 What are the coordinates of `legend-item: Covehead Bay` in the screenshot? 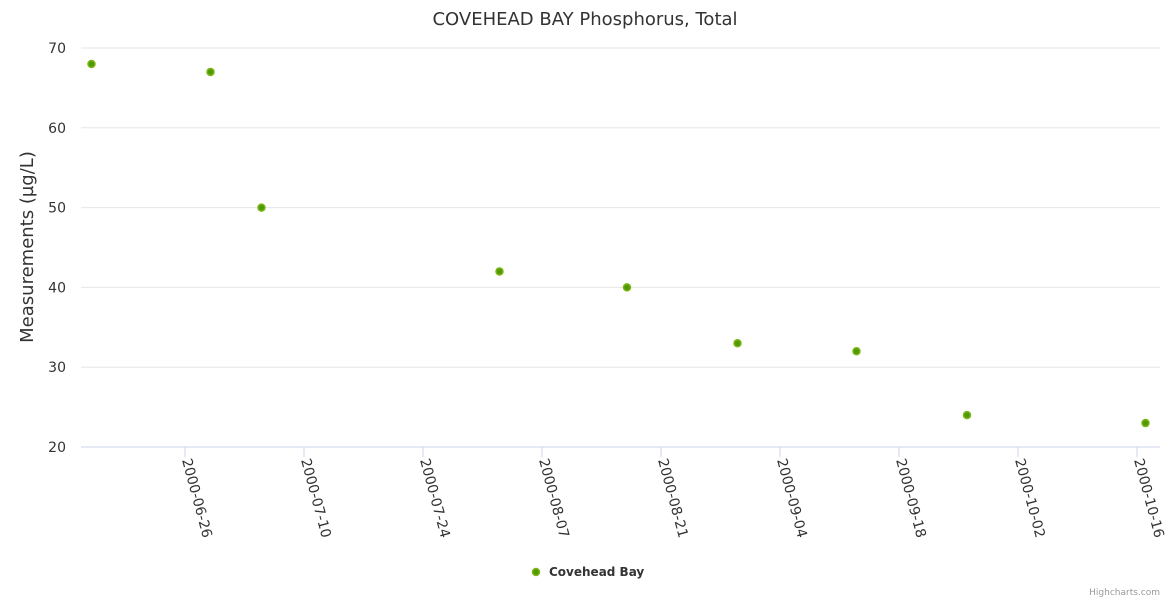 It's located at (588, 572).